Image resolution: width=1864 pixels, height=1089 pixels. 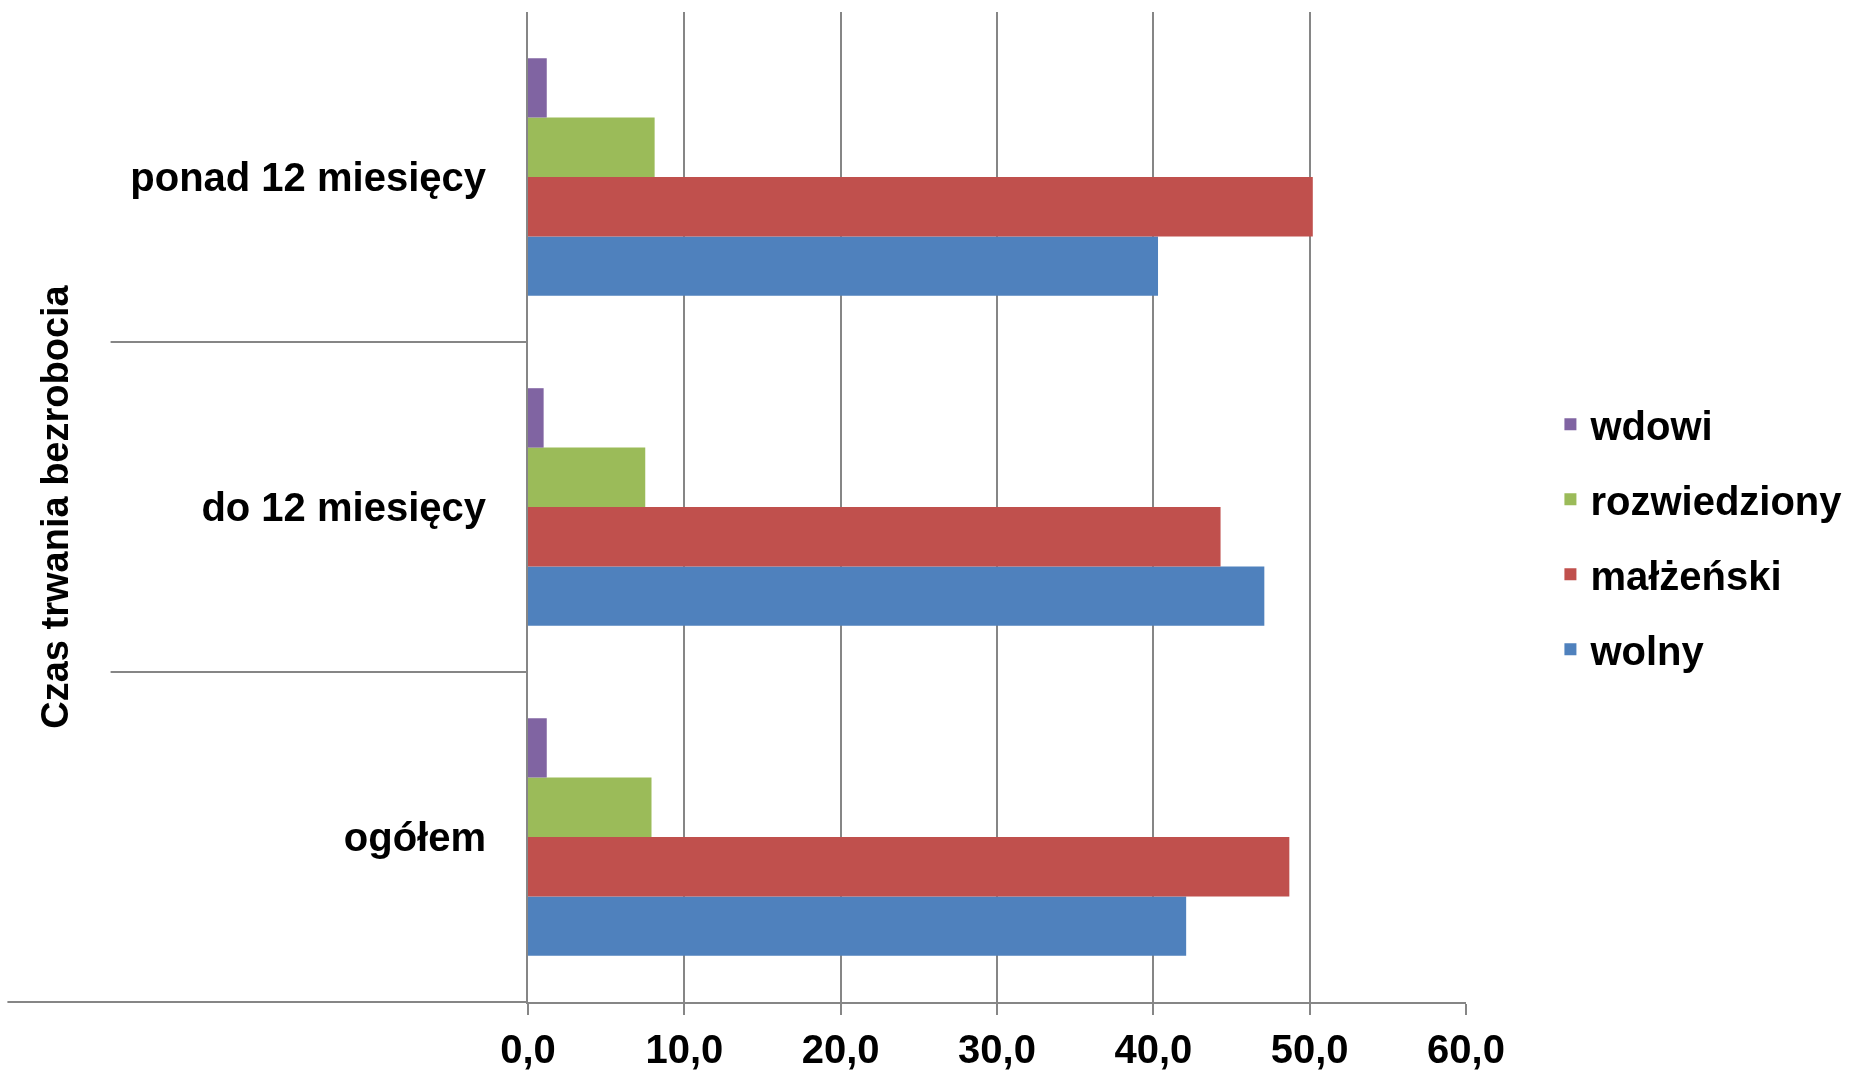 What do you see at coordinates (1309, 1049) in the screenshot?
I see `x-tick-label: 50,0` at bounding box center [1309, 1049].